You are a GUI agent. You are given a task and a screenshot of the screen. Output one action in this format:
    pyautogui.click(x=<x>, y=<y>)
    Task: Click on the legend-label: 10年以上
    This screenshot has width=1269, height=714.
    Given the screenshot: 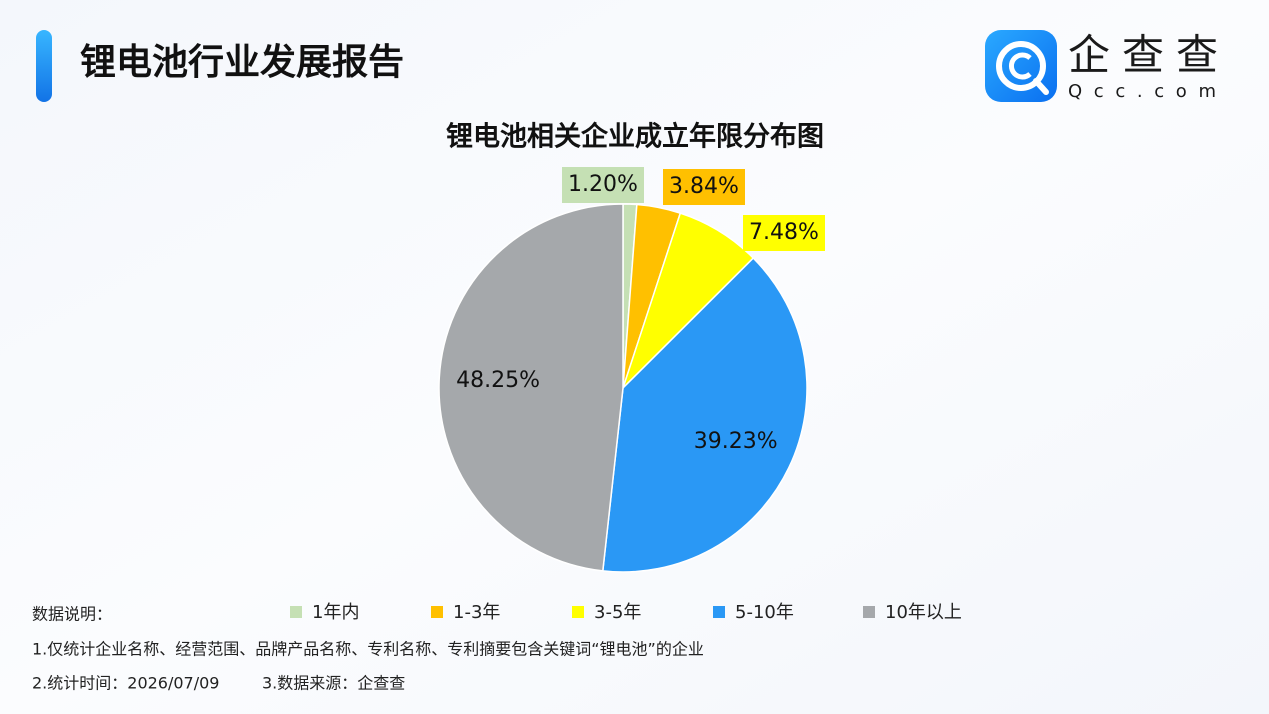 What is the action you would take?
    pyautogui.click(x=923, y=612)
    